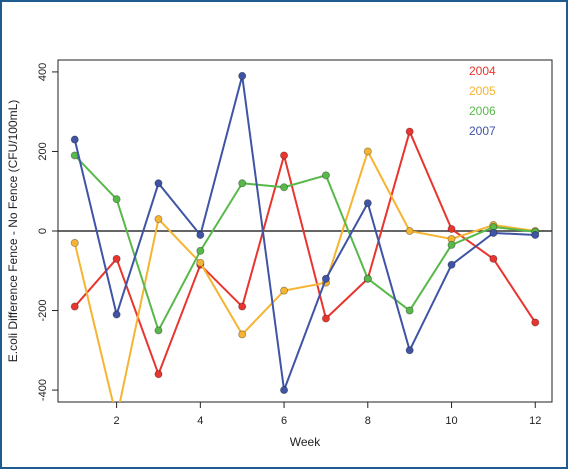 This screenshot has width=568, height=469. What do you see at coordinates (535, 421) in the screenshot?
I see `x-tick-label: 12` at bounding box center [535, 421].